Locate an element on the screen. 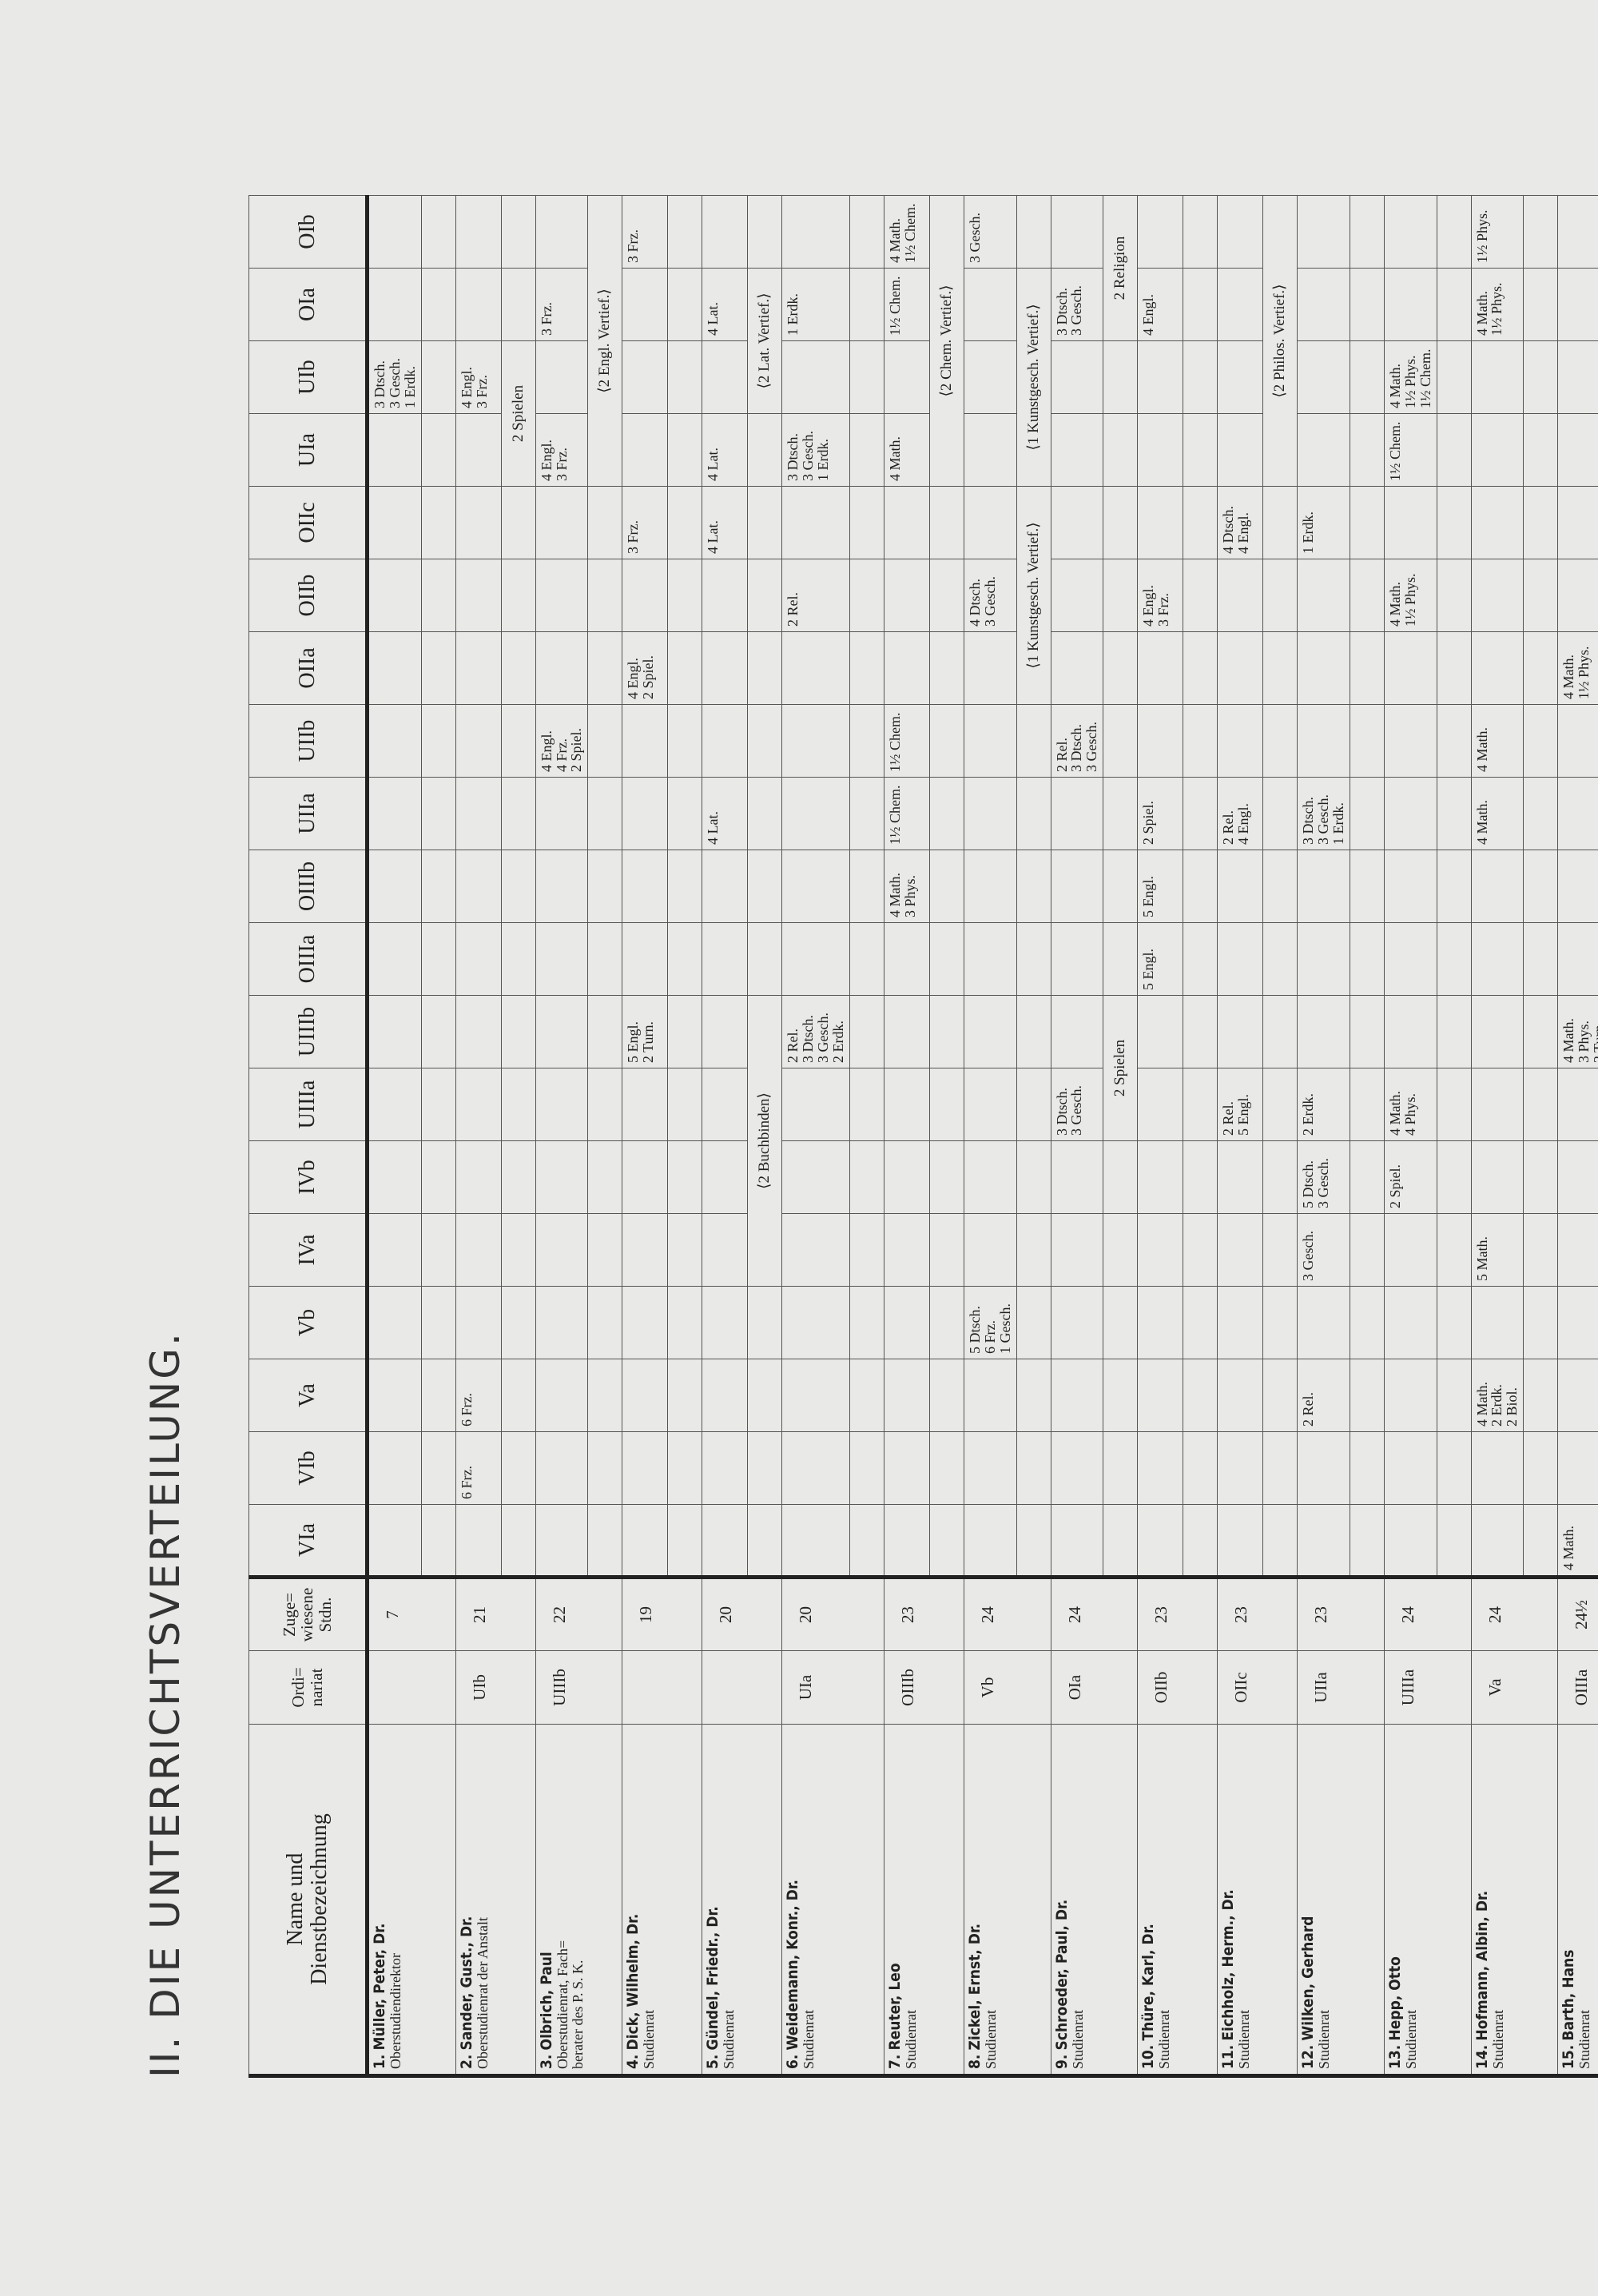 The image size is (1598, 2296). page-title: II. DIE UNTERRICHTSVERTEILUNG. is located at coordinates (166, 1705).